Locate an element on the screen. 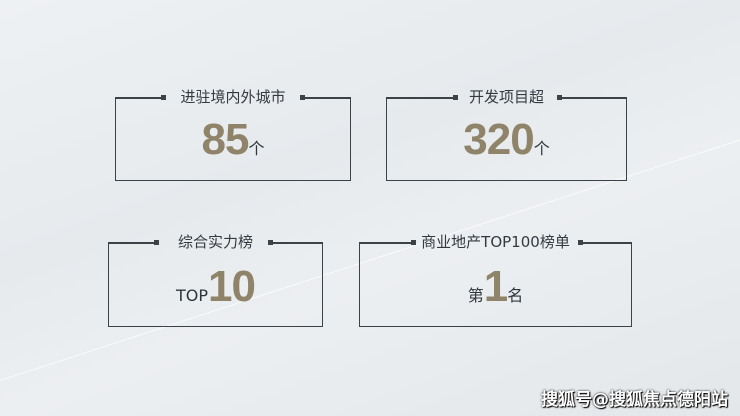 This screenshot has height=416, width=740. stat-card-ranking: 综合实力榜 TOP10 is located at coordinates (215, 280).